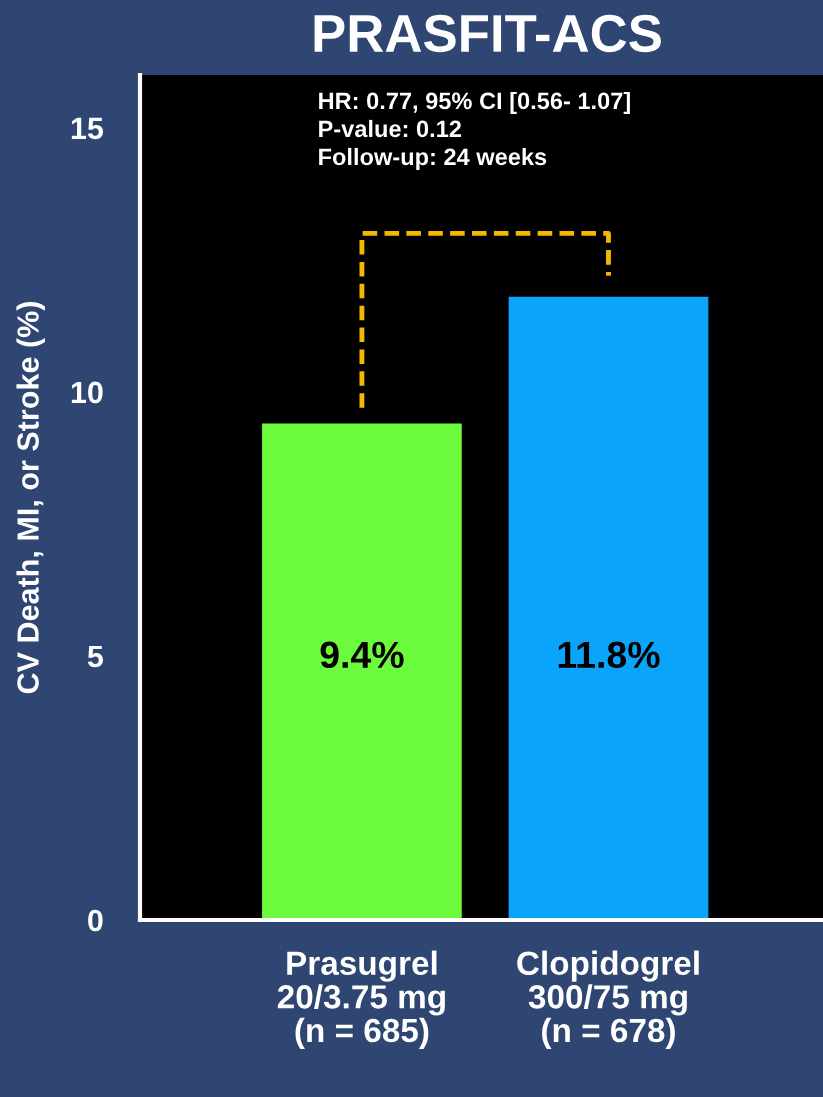 The height and width of the screenshot is (1097, 823). I want to click on x-tick-label: Clopidogrel 300/75 mg (n = 678), so click(608, 999).